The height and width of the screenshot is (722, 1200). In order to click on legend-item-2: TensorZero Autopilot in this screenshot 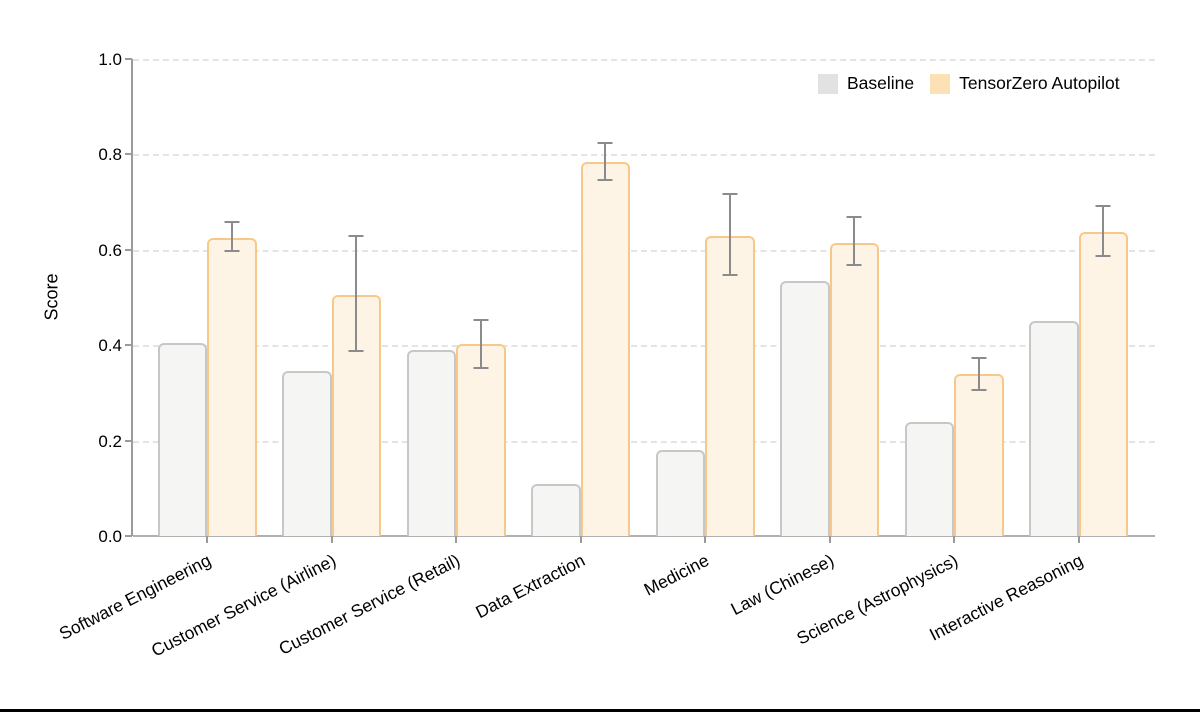, I will do `click(1025, 83)`.